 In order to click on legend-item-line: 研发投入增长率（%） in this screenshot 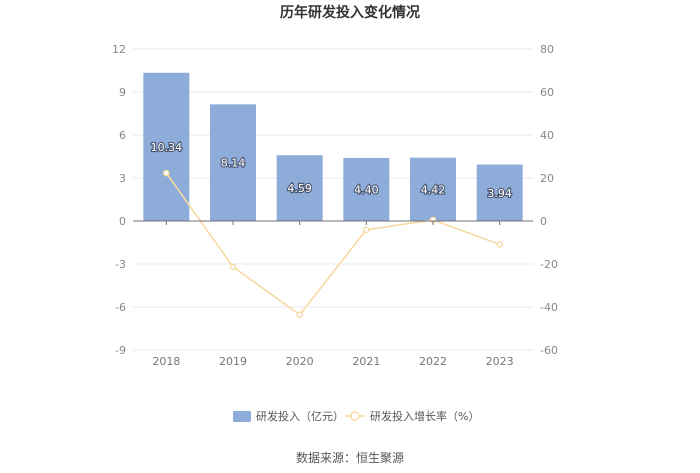, I will do `click(412, 416)`.